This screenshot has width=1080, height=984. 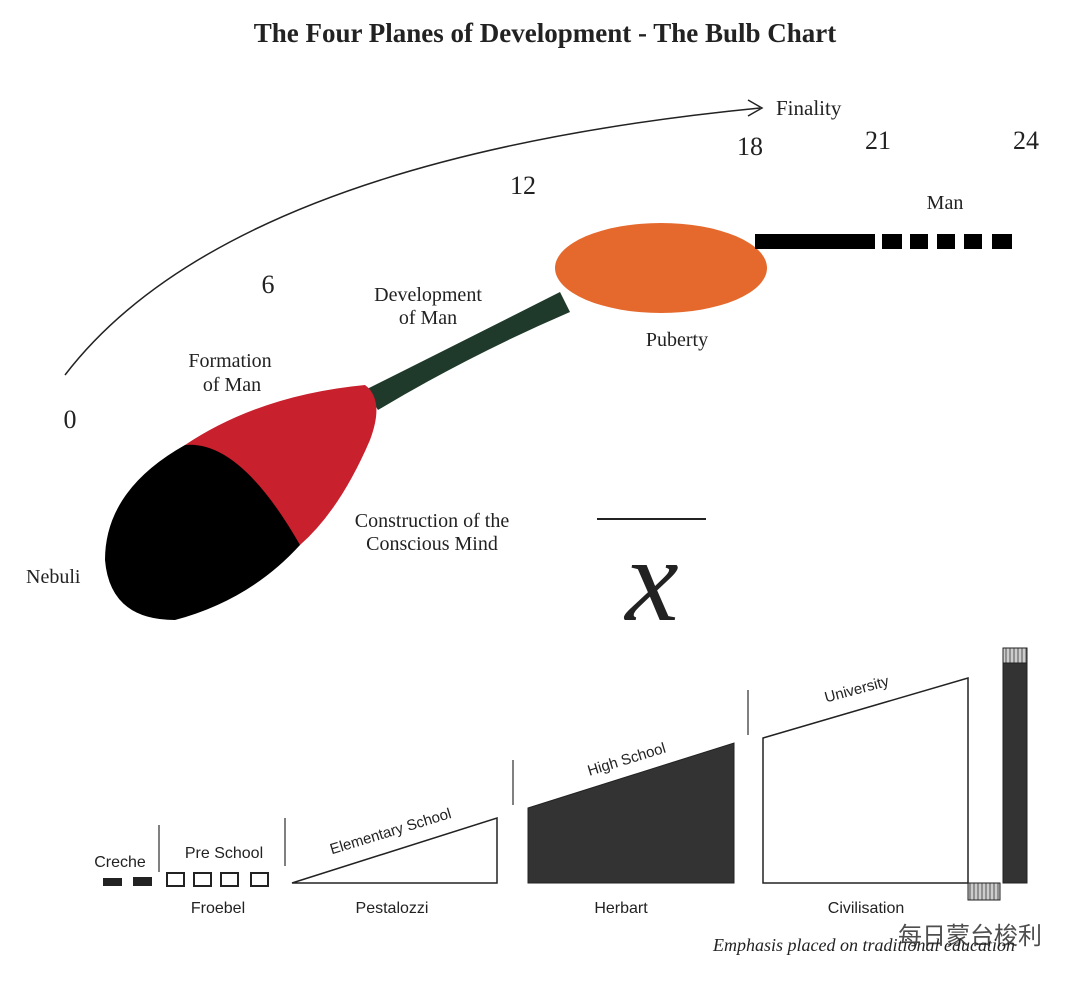 I want to click on stage: Creche, so click(x=120, y=862).